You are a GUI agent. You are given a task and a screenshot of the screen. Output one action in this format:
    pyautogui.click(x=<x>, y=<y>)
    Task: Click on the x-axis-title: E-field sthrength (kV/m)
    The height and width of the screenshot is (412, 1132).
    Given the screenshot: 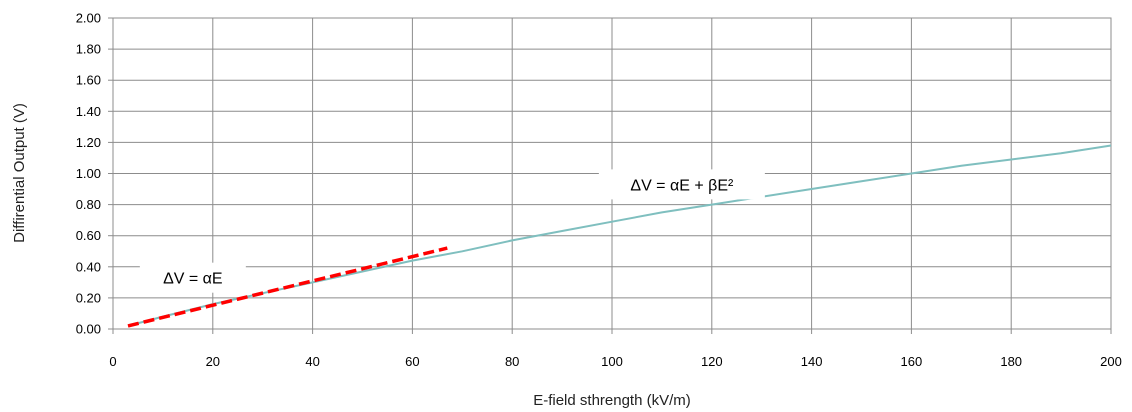 What is the action you would take?
    pyautogui.click(x=612, y=400)
    